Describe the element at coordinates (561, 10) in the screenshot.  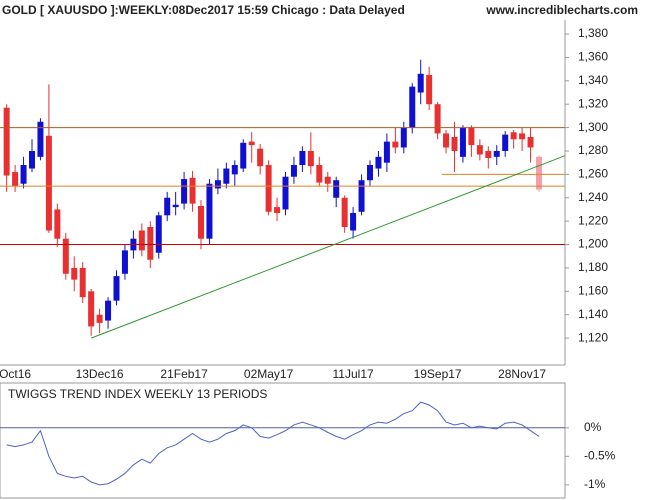
I see `source: www.incrediblecharts.com` at that location.